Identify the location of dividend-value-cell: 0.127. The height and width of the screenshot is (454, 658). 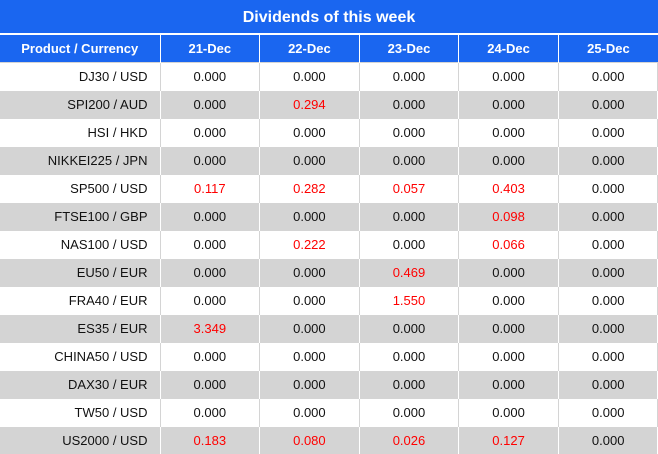
(509, 440).